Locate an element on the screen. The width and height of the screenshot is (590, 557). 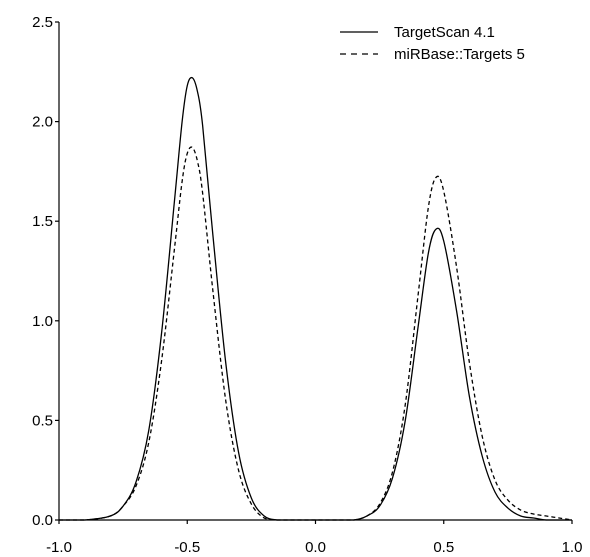
y-tick-label: 0.5 is located at coordinates (42, 420).